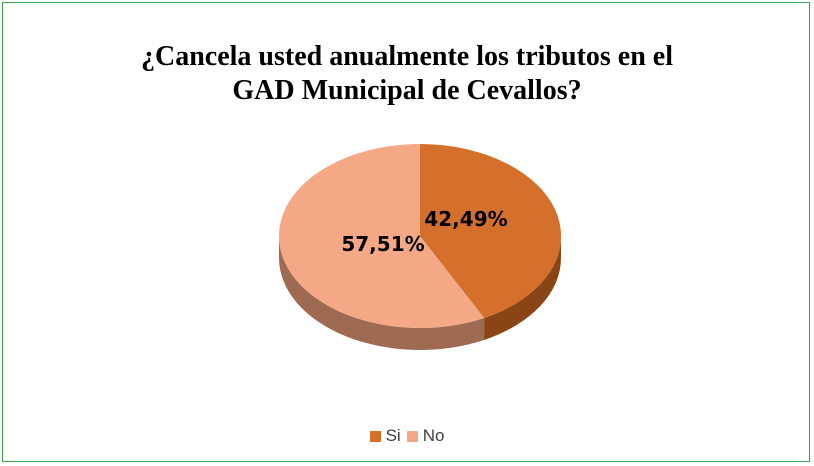  I want to click on legend-label-no: No, so click(433, 435).